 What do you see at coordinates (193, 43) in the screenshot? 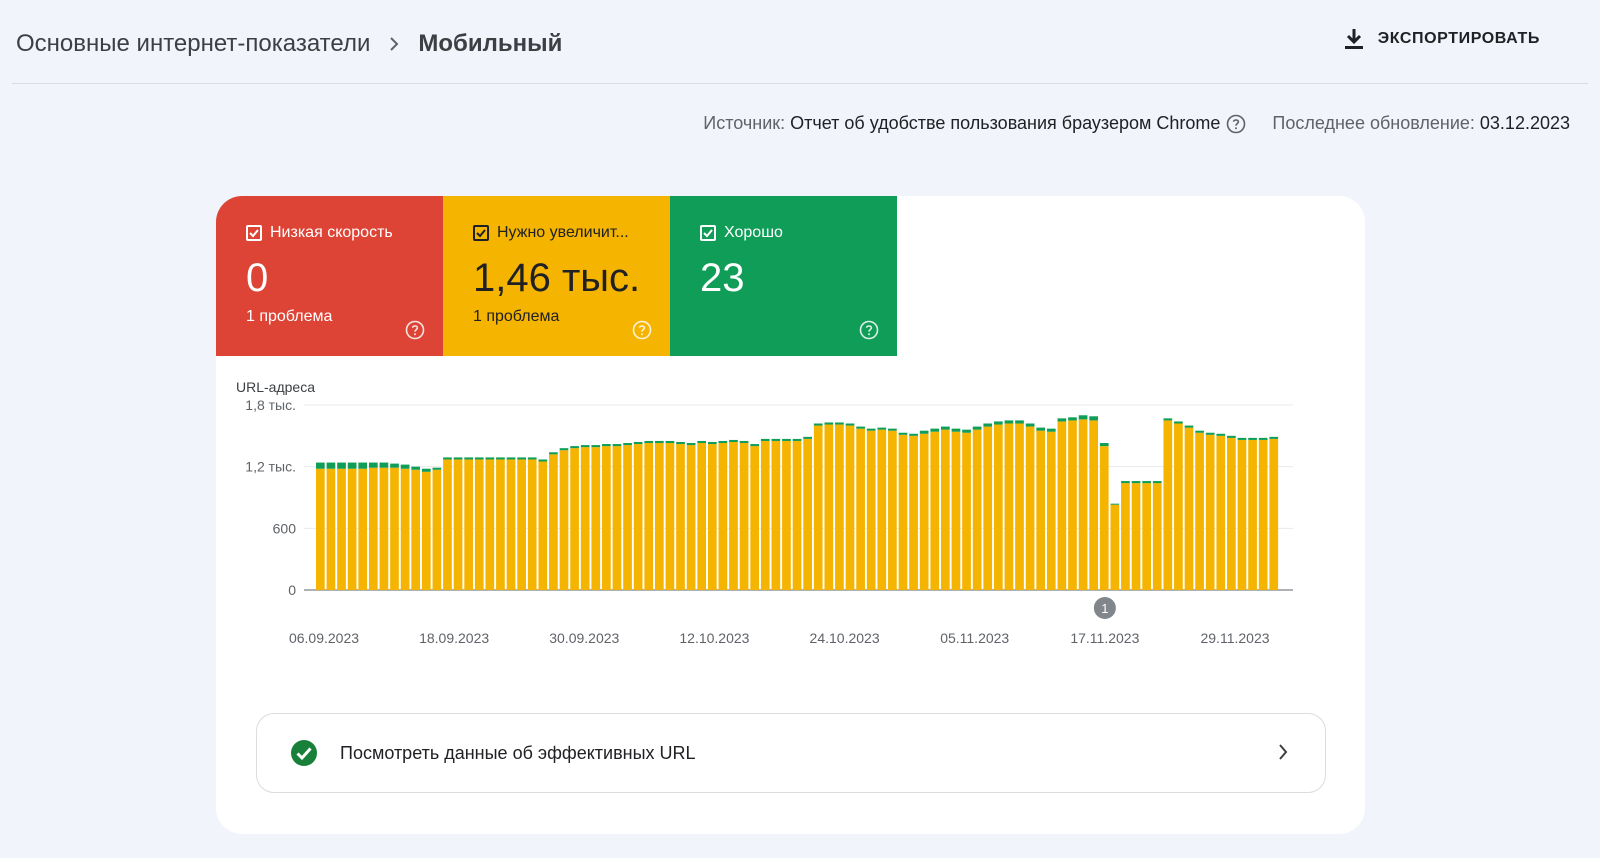
I see `breadcrumb-parent-link: Основные интернет-показатели` at bounding box center [193, 43].